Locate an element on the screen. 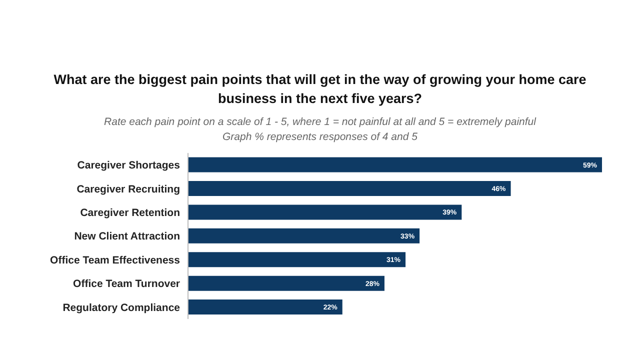 The width and height of the screenshot is (640, 343). chart-title: What are the biggest pain points that will get in the way of growing your home care business in the next five years? is located at coordinates (320, 89).